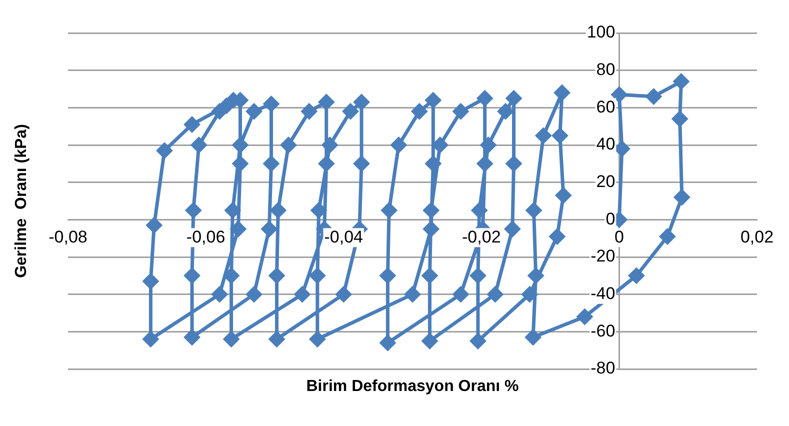 The width and height of the screenshot is (789, 426). What do you see at coordinates (481, 236) in the screenshot?
I see `x-tick-label: -0,02` at bounding box center [481, 236].